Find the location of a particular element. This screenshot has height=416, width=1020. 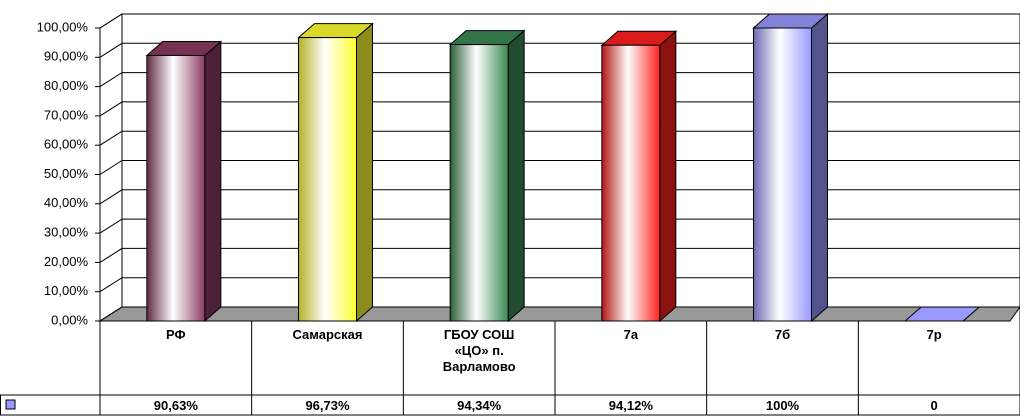

category-label: ГБОУ СОШ «ЦО» п. Варламово is located at coordinates (479, 350).